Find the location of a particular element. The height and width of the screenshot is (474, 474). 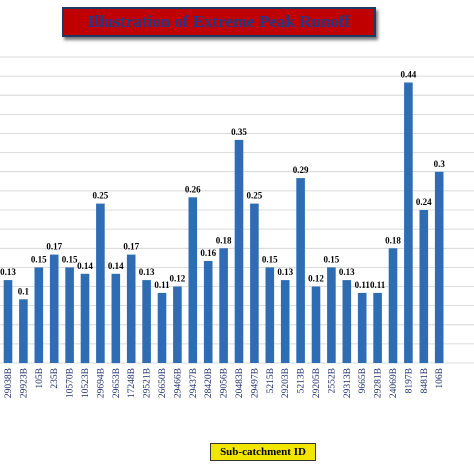

data-label: 0.16 is located at coordinates (208, 253).